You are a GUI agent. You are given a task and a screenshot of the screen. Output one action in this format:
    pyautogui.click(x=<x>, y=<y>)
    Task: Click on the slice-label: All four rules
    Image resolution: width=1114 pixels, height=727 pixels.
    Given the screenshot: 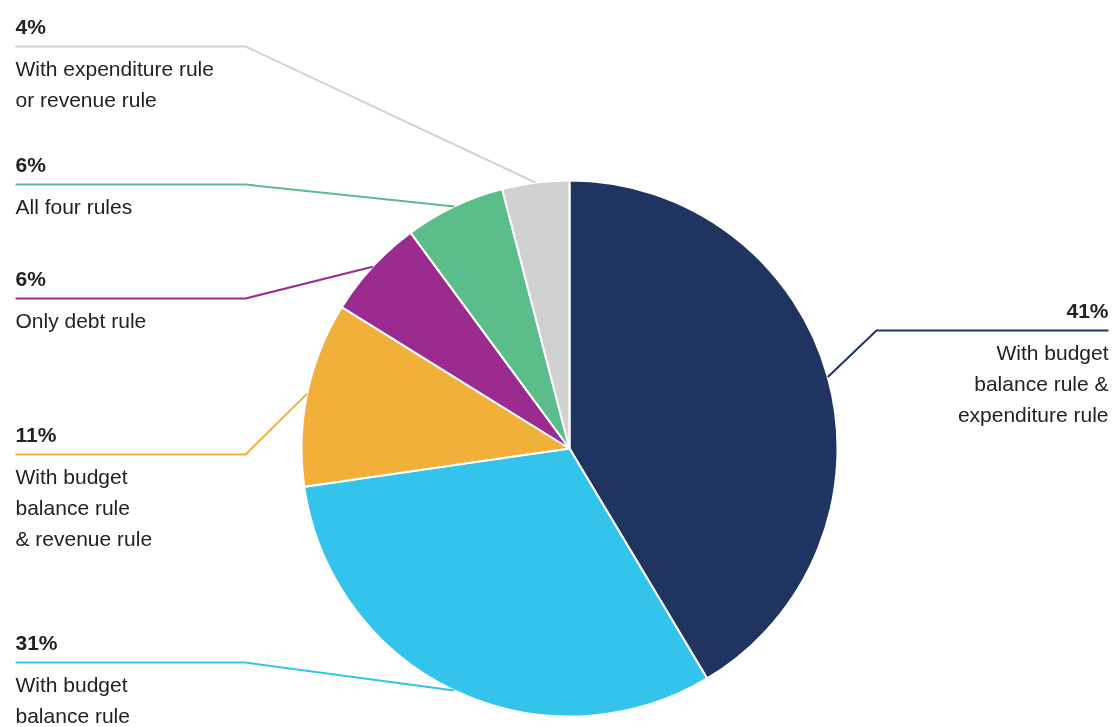 What is the action you would take?
    pyautogui.click(x=74, y=206)
    